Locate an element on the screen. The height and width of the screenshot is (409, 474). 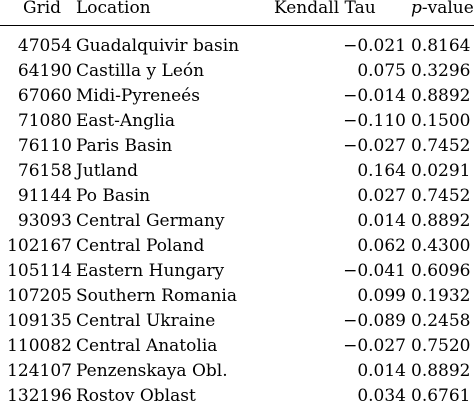
table-row: 102167 Central Poland 0.062 0.4300 is located at coordinates (237, 246).